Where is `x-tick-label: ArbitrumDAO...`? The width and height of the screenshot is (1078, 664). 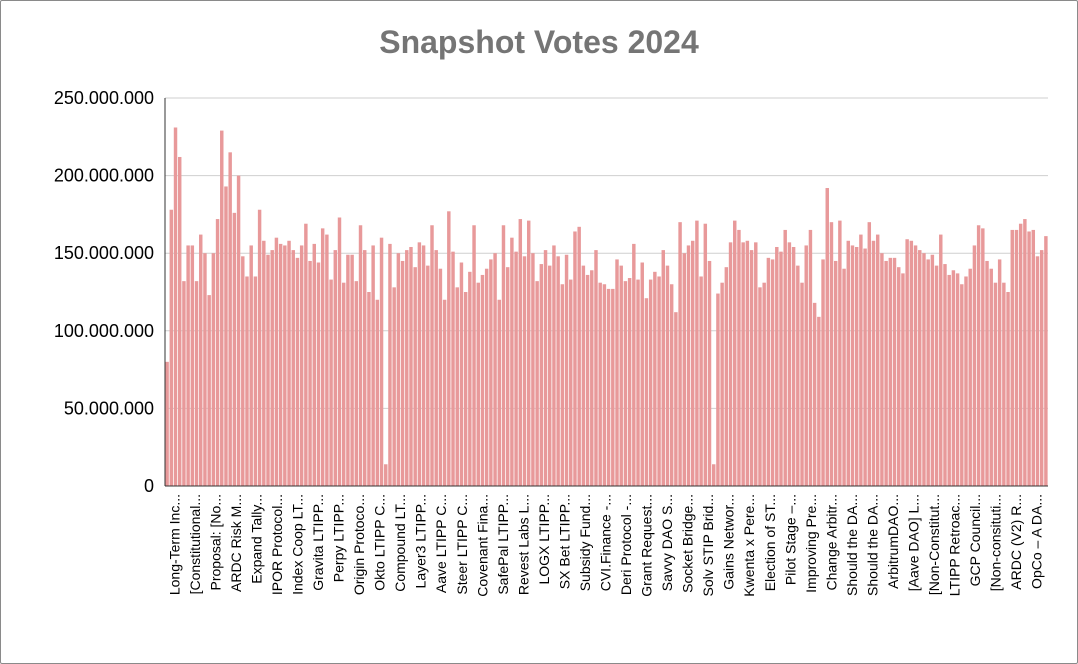 x-tick-label: ArbitrumDAO... is located at coordinates (893, 541).